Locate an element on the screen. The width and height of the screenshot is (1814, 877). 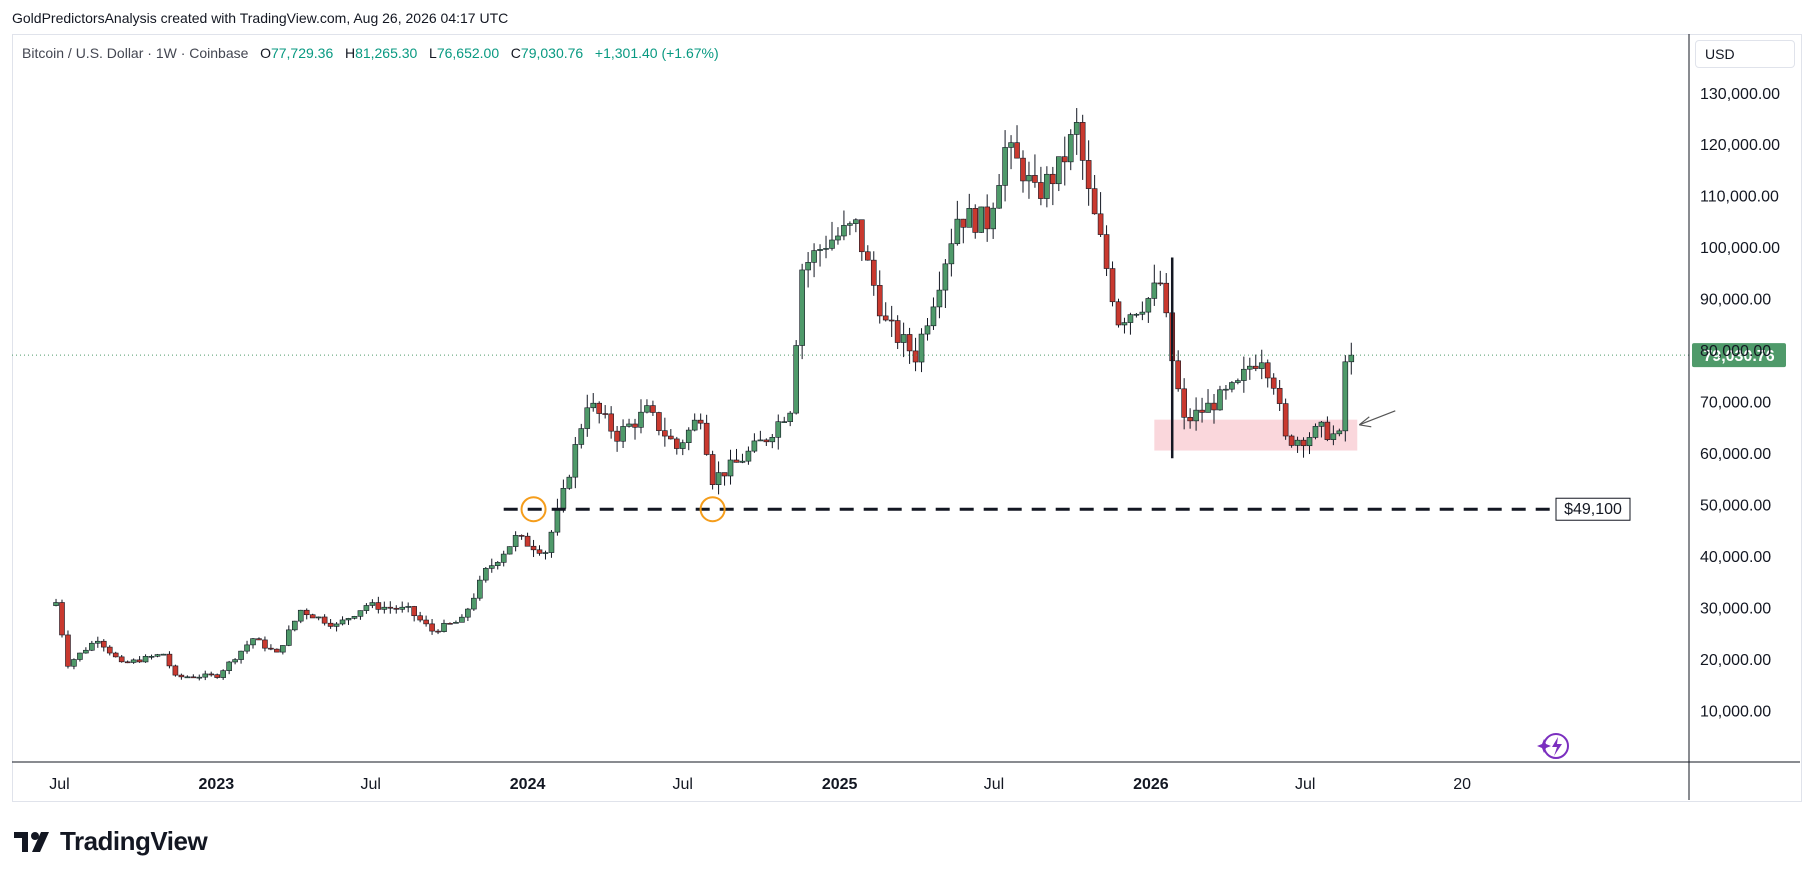
price-axis-label: 100,000.00 is located at coordinates (1740, 248).